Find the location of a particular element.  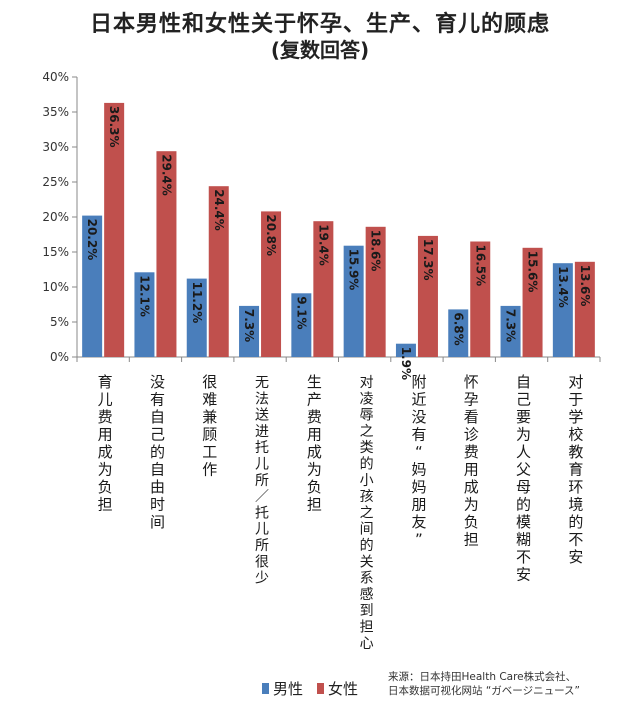

legend: 男性 女性 is located at coordinates (317, 688).